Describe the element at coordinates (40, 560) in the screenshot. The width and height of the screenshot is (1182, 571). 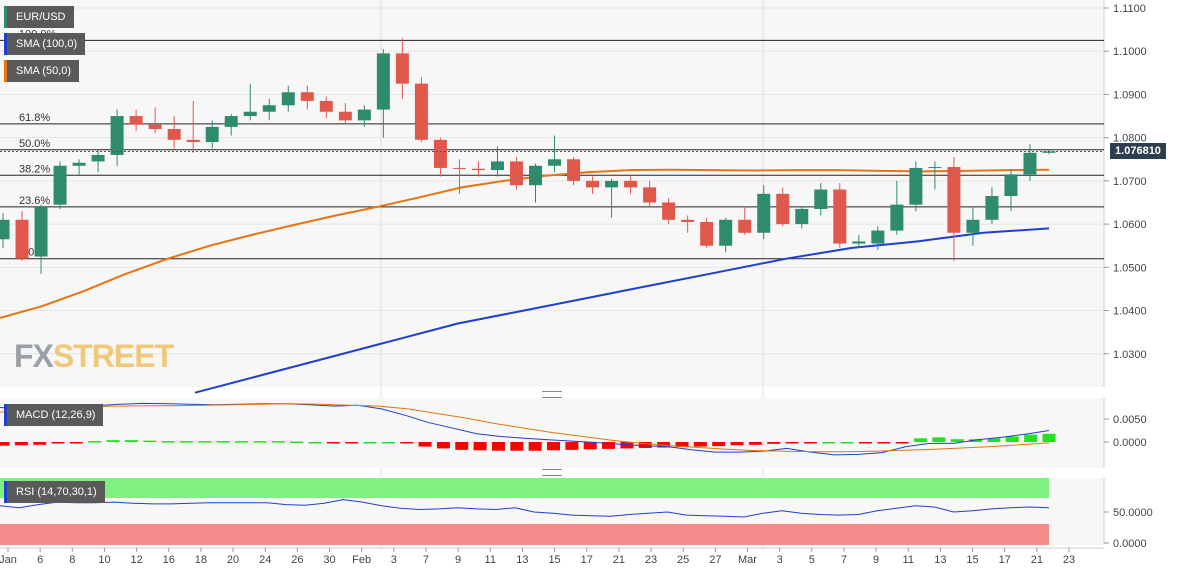
I see `x-tick-label: 6` at that location.